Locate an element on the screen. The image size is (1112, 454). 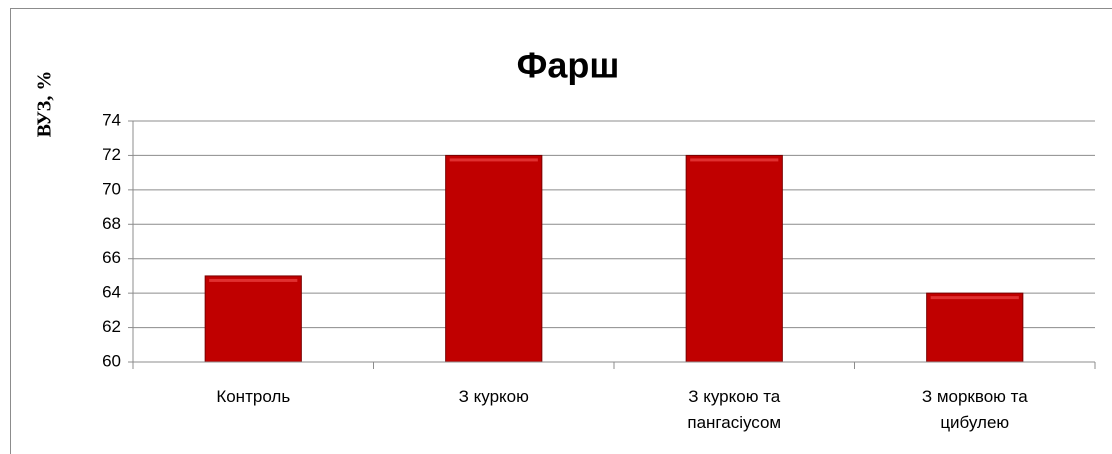
chart-title: Фарш is located at coordinates (568, 65).